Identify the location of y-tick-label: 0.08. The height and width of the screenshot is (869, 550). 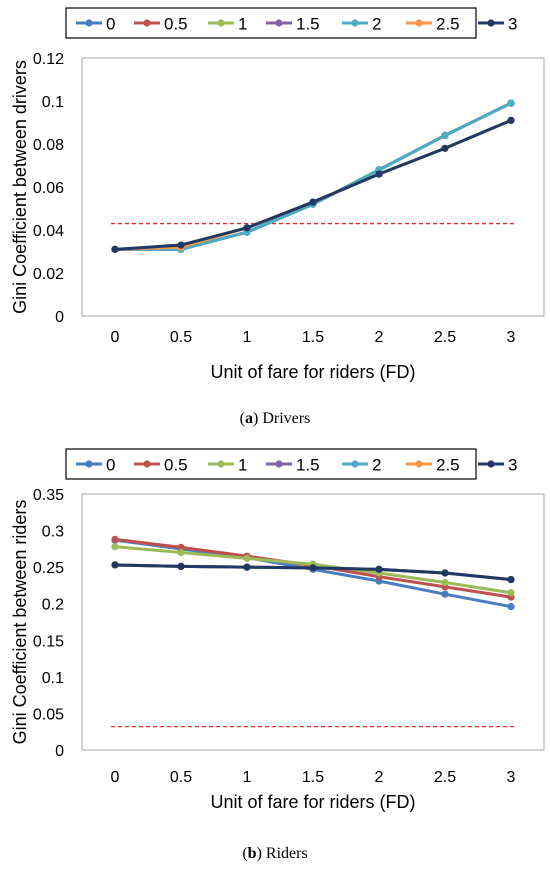
(48, 145).